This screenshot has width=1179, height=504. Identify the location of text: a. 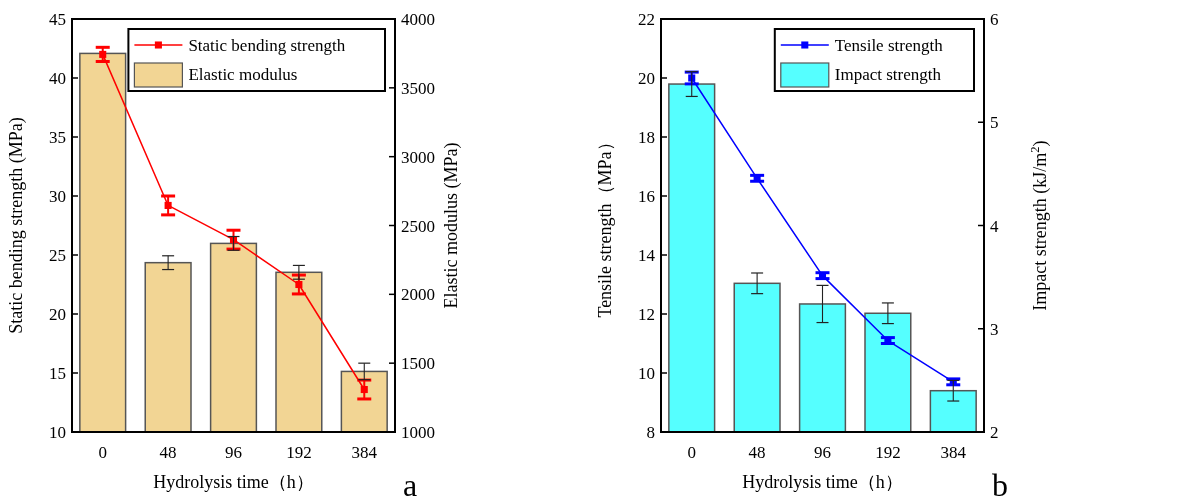
(410, 485).